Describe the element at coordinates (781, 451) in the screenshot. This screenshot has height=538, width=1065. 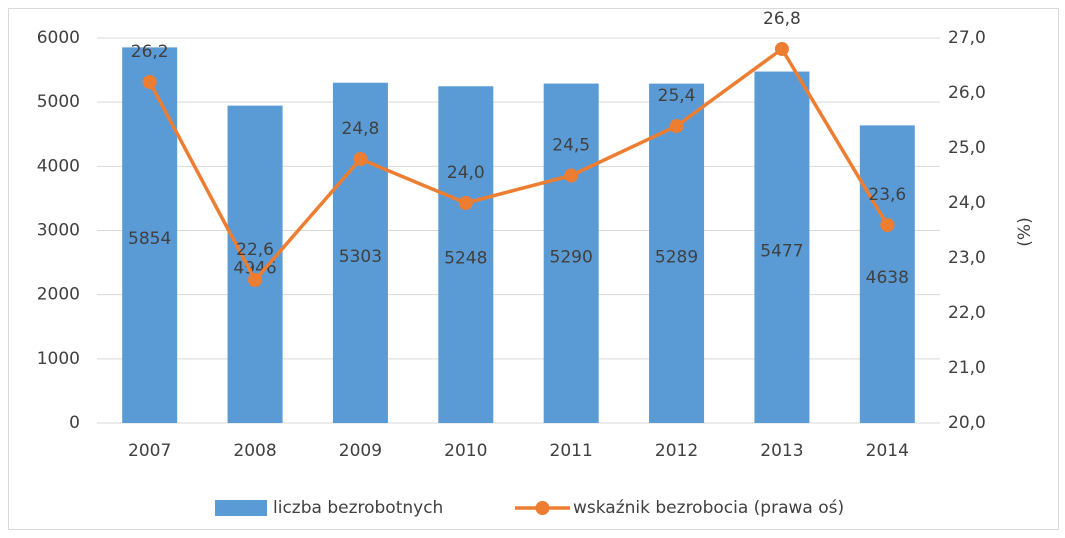
I see `x-tick-label: 2013` at that location.